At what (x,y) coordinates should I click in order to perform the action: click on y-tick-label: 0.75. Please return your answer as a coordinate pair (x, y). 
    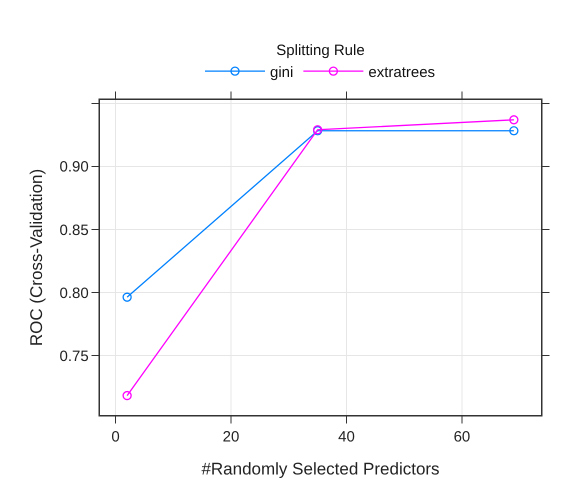
    Looking at the image, I should click on (74, 356).